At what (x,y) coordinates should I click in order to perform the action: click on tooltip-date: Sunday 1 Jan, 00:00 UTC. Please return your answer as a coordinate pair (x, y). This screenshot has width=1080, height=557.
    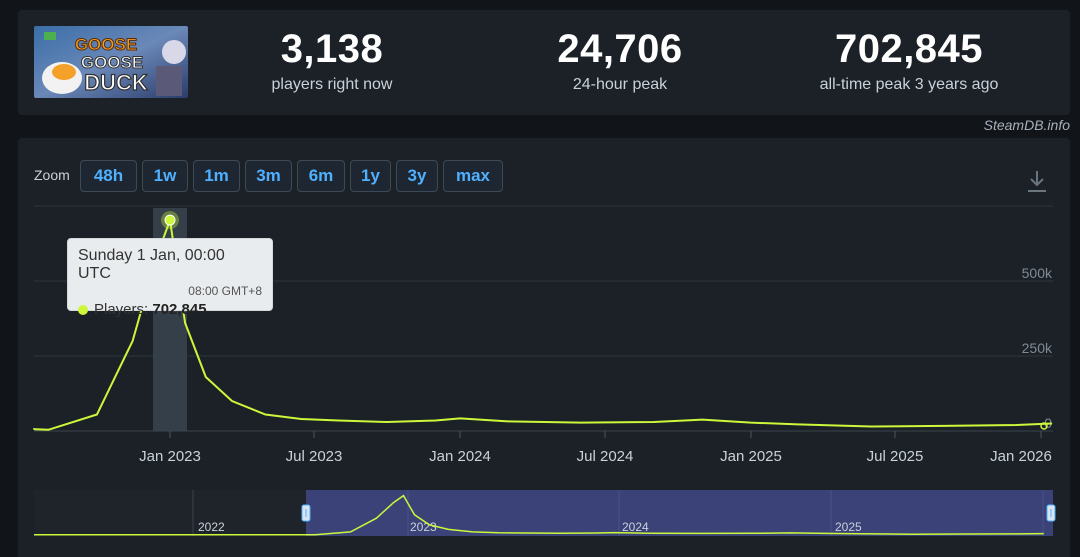
    Looking at the image, I should click on (151, 264).